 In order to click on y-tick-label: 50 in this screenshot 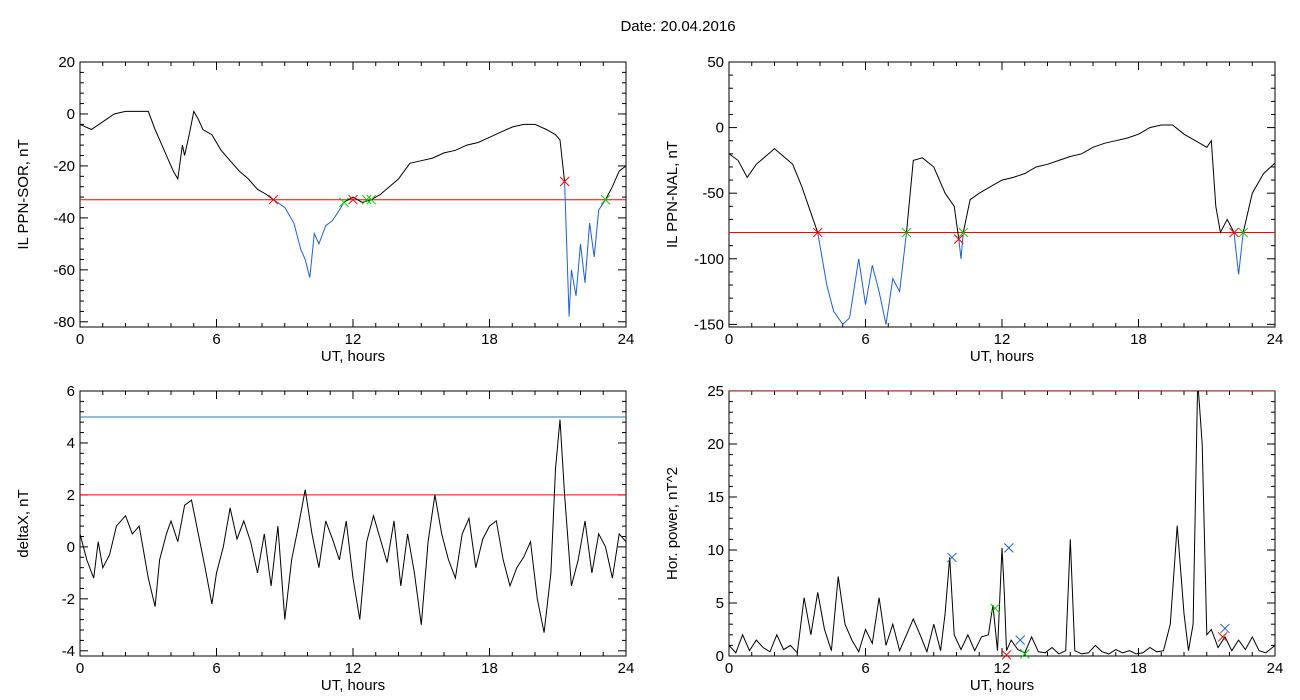, I will do `click(715, 62)`.